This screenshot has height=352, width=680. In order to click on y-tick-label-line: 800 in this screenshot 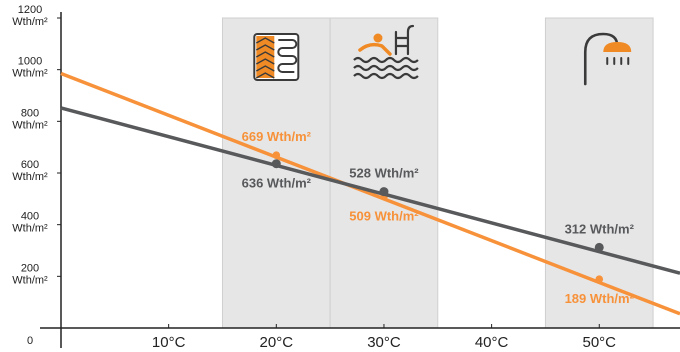, I will do `click(30, 113)`.